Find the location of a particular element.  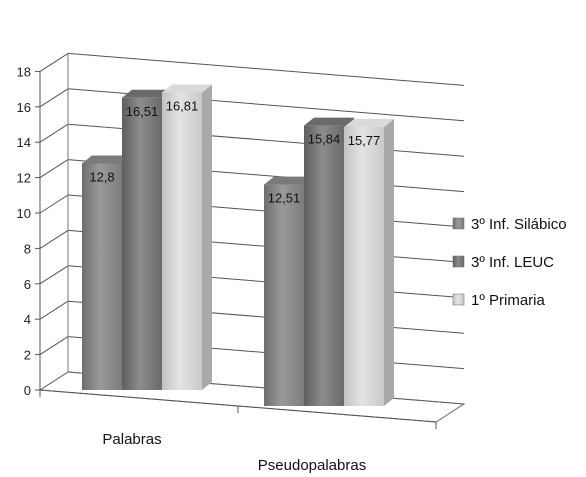

x-category-label: Palabras is located at coordinates (131, 439).